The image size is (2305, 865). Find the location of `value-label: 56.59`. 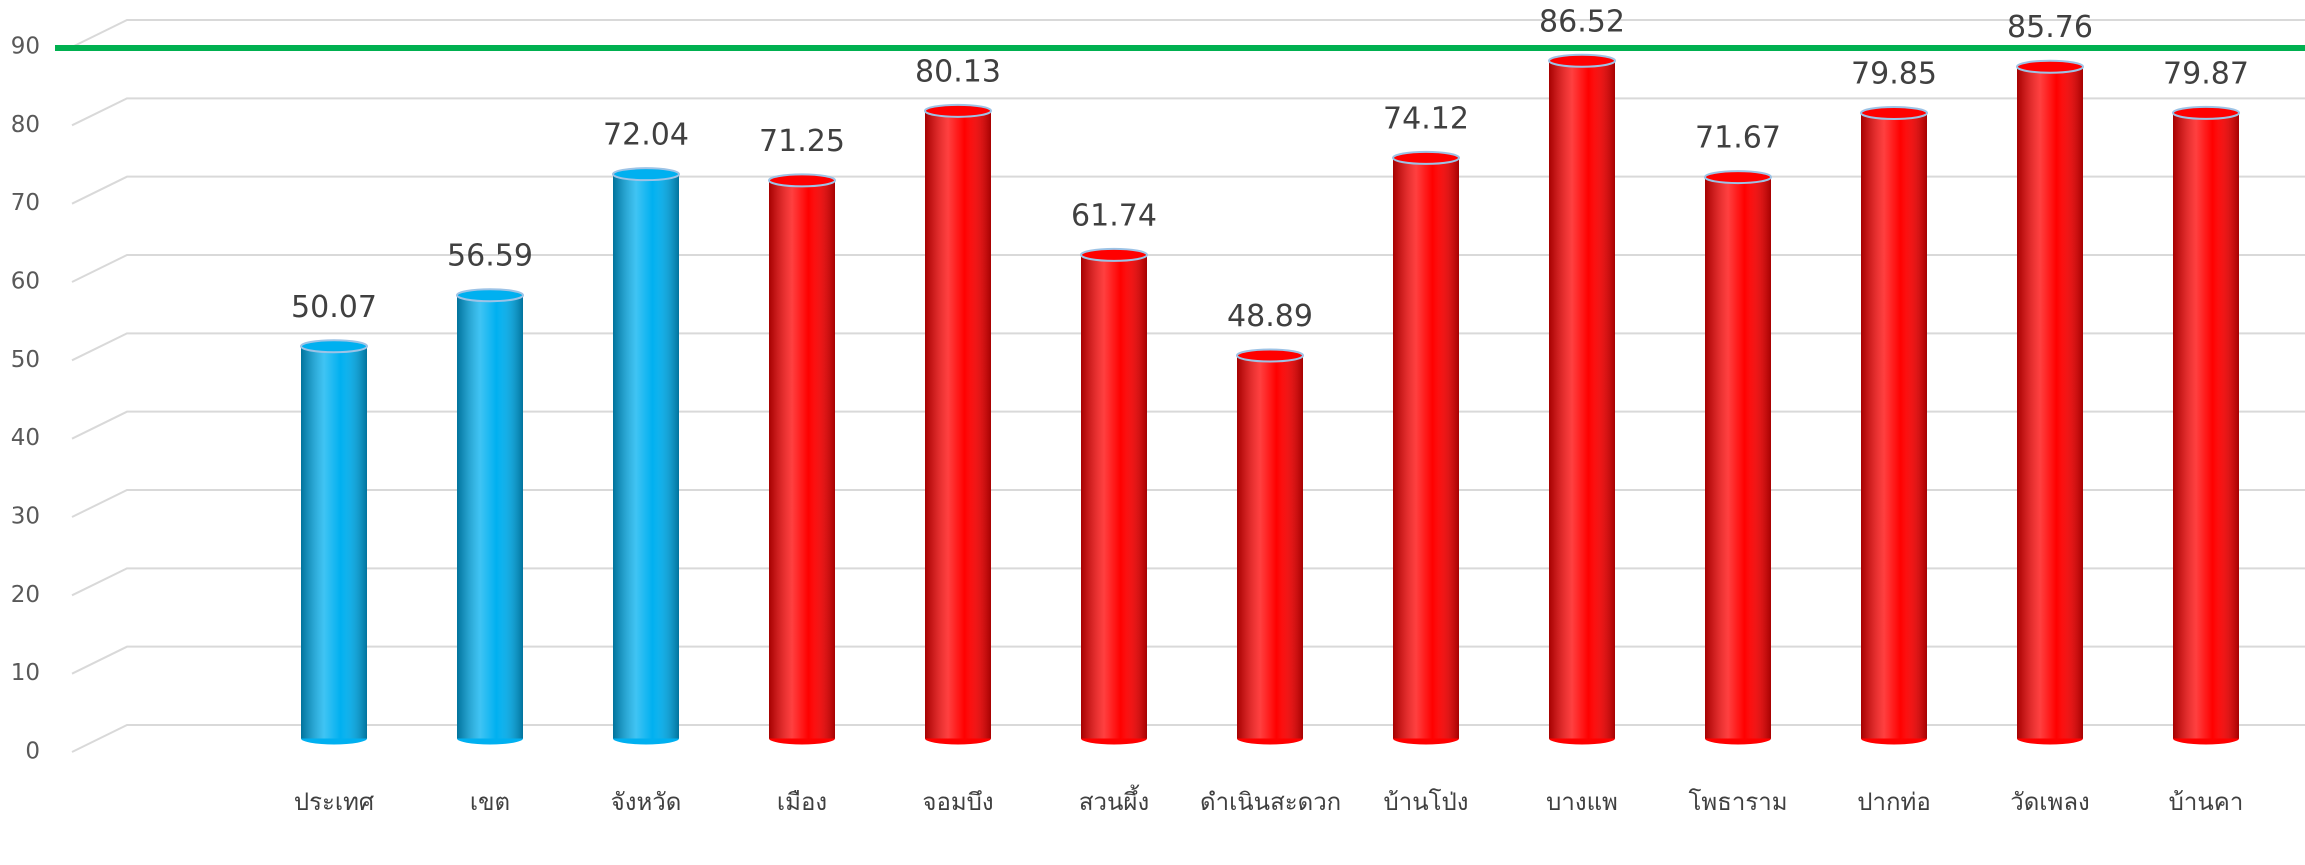

value-label: 56.59 is located at coordinates (490, 256).